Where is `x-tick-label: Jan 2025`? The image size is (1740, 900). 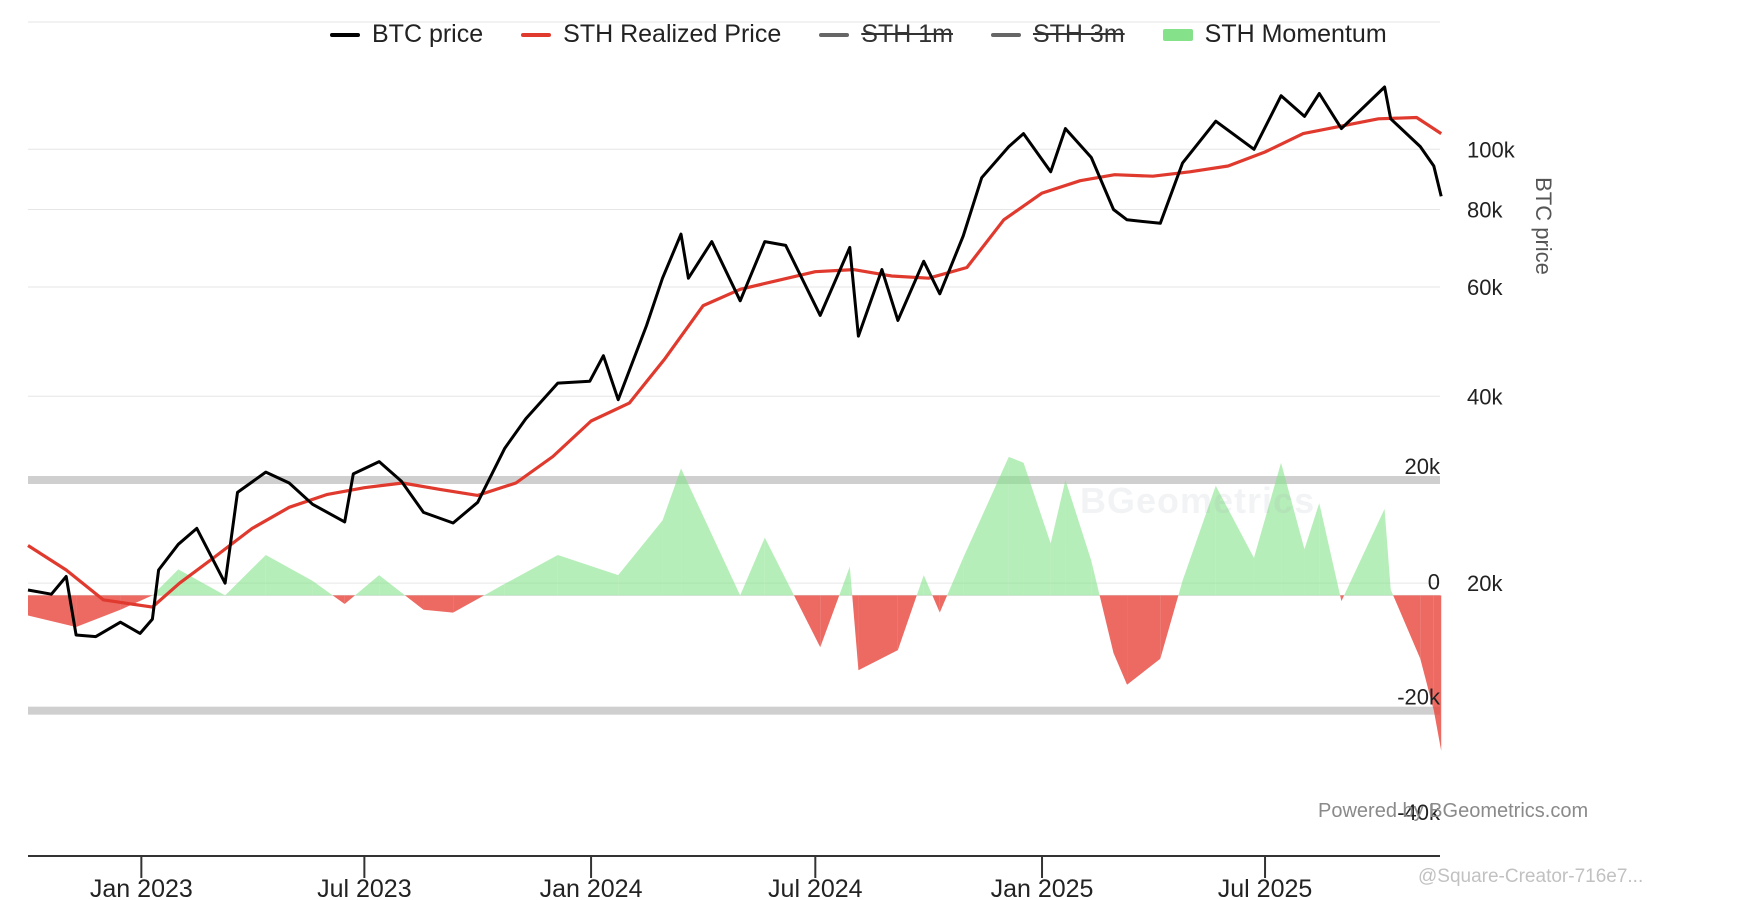
x-tick-label: Jan 2025 is located at coordinates (1042, 887).